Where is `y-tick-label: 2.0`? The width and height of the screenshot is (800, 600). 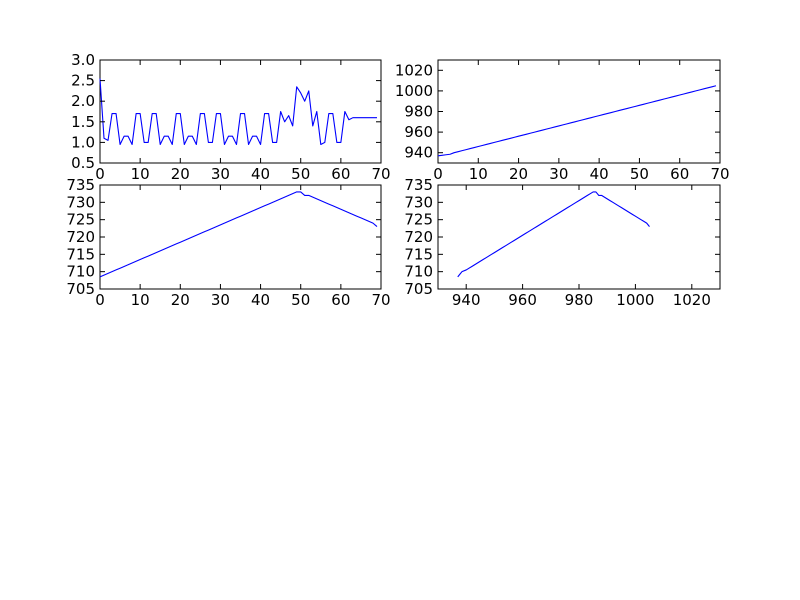 y-tick-label: 2.0 is located at coordinates (83, 101).